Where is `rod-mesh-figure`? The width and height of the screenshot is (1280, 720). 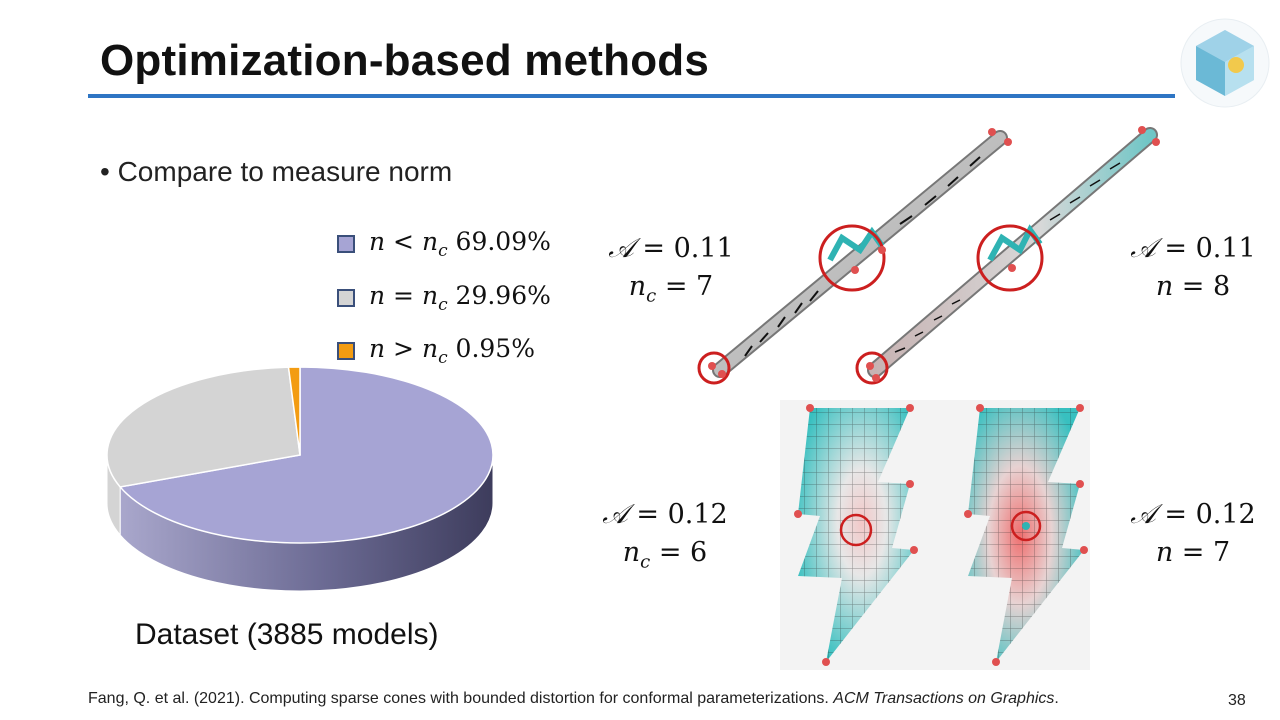
rod-mesh-figure is located at coordinates (928, 255).